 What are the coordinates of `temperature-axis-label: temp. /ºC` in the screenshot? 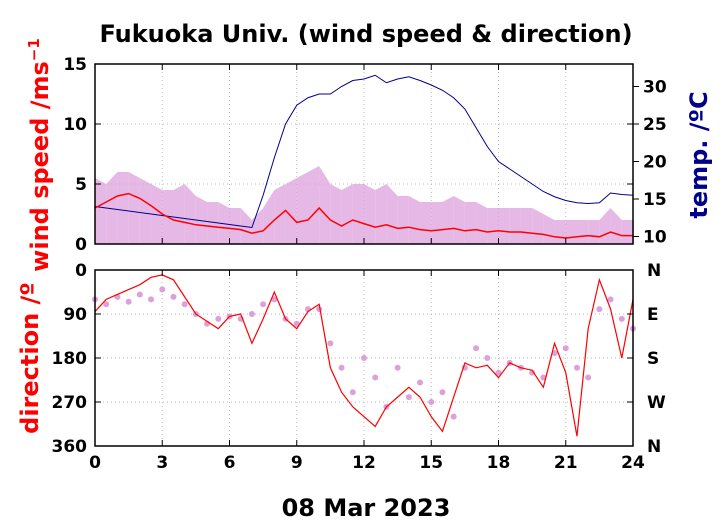 It's located at (699, 154).